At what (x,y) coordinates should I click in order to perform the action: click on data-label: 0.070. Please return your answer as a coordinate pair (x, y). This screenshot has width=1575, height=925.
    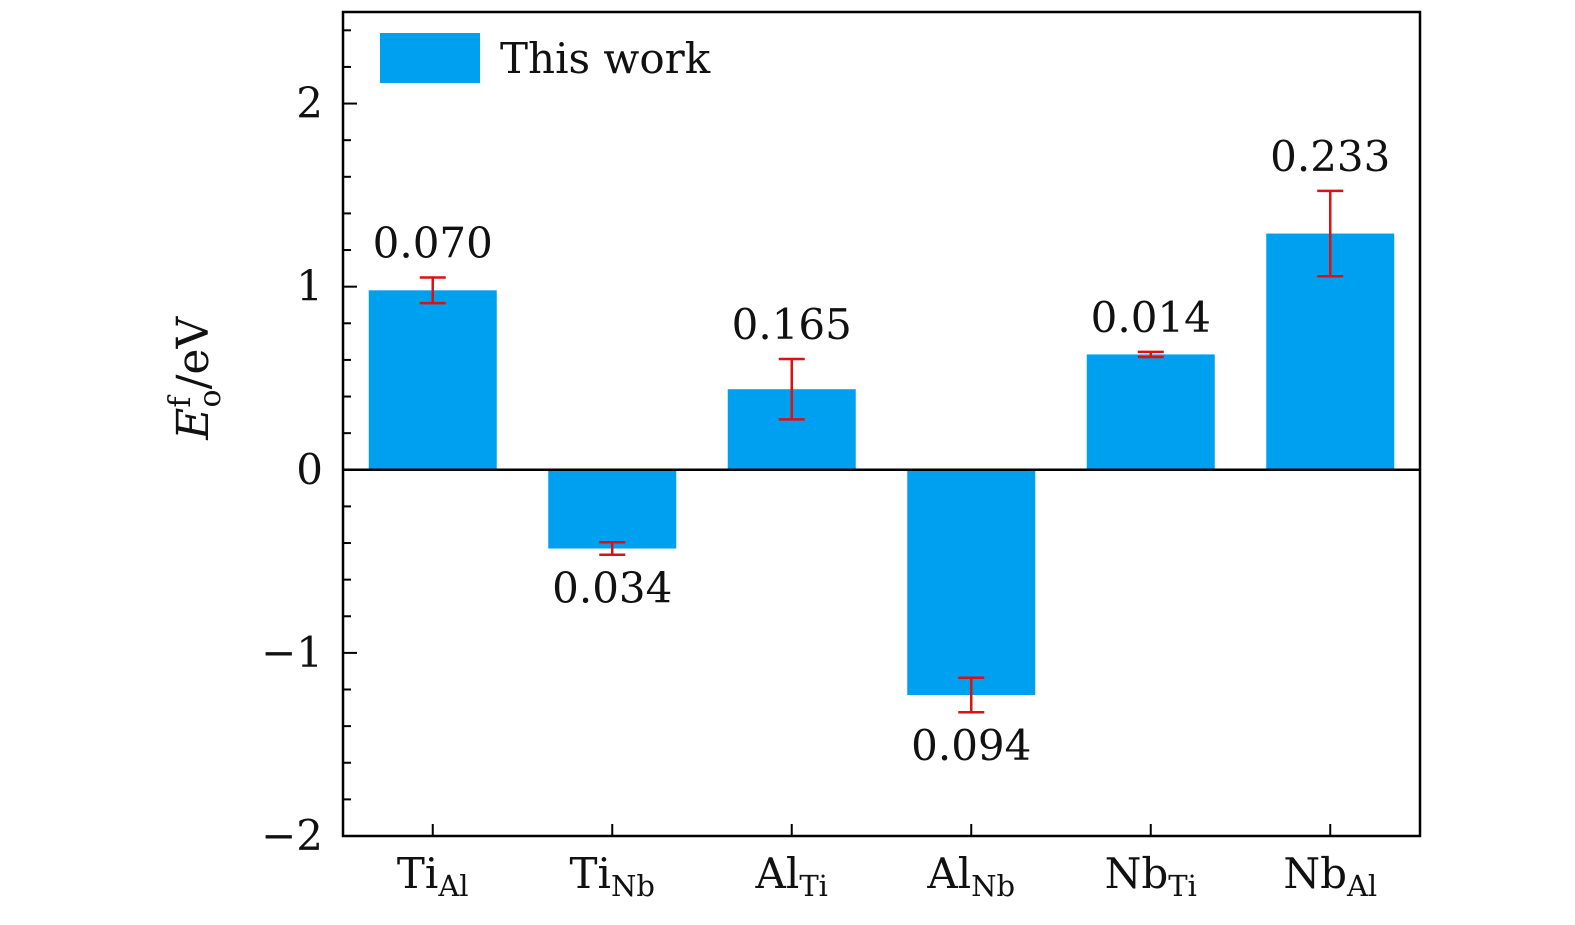
    Looking at the image, I should click on (433, 243).